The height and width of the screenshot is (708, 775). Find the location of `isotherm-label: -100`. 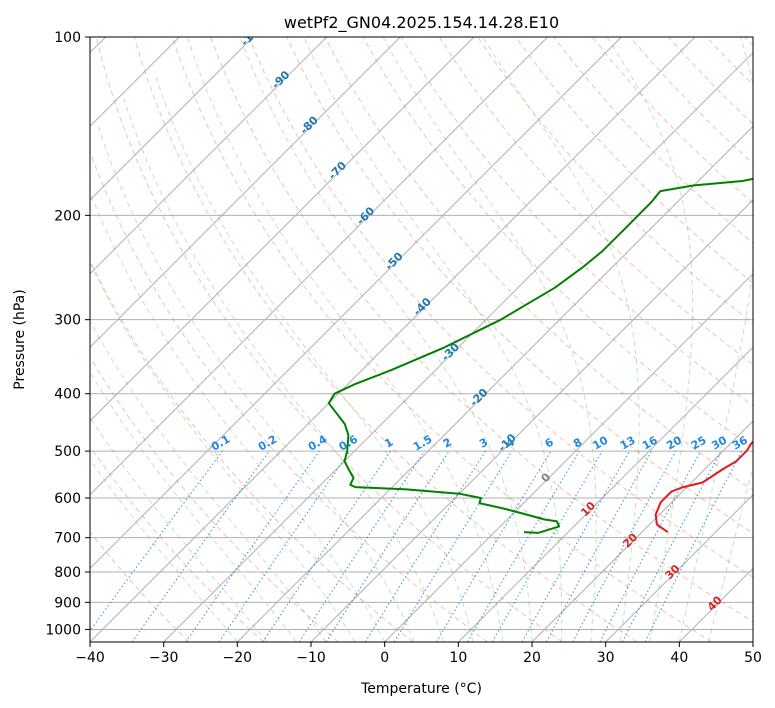

isotherm-label: -100 is located at coordinates (252, 34).